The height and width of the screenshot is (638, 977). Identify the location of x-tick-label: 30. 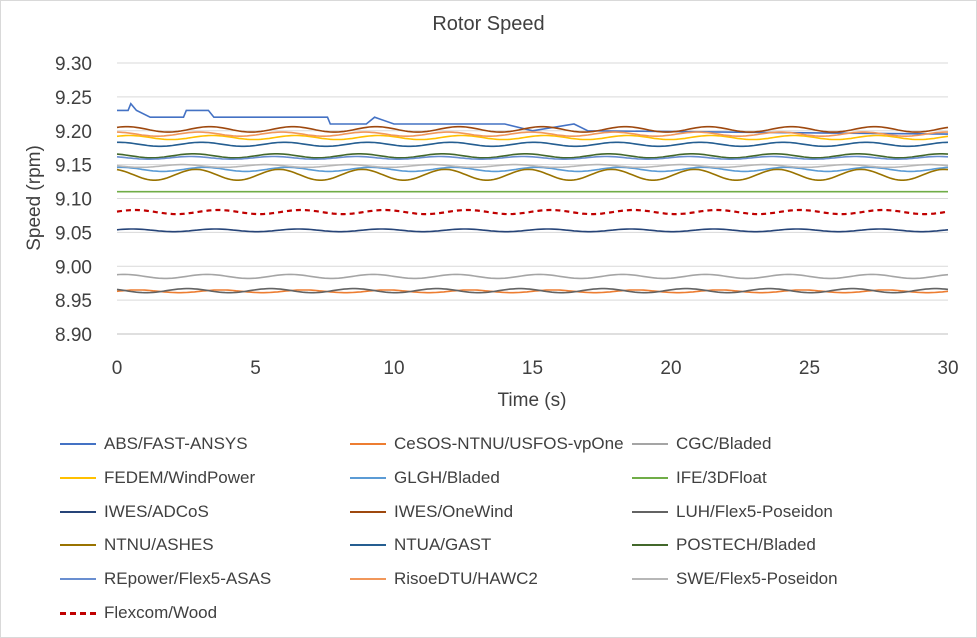
(947, 368).